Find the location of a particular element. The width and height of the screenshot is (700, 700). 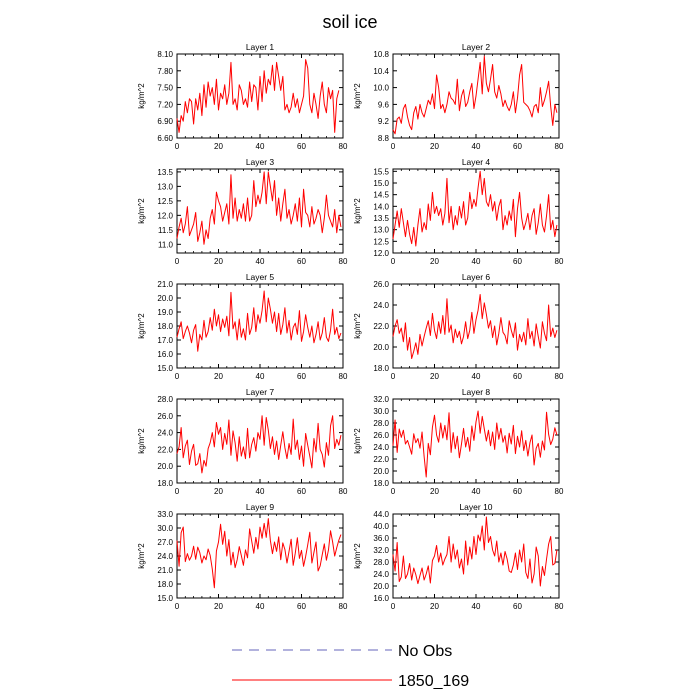

legend-label: 1850_169 is located at coordinates (433, 681).